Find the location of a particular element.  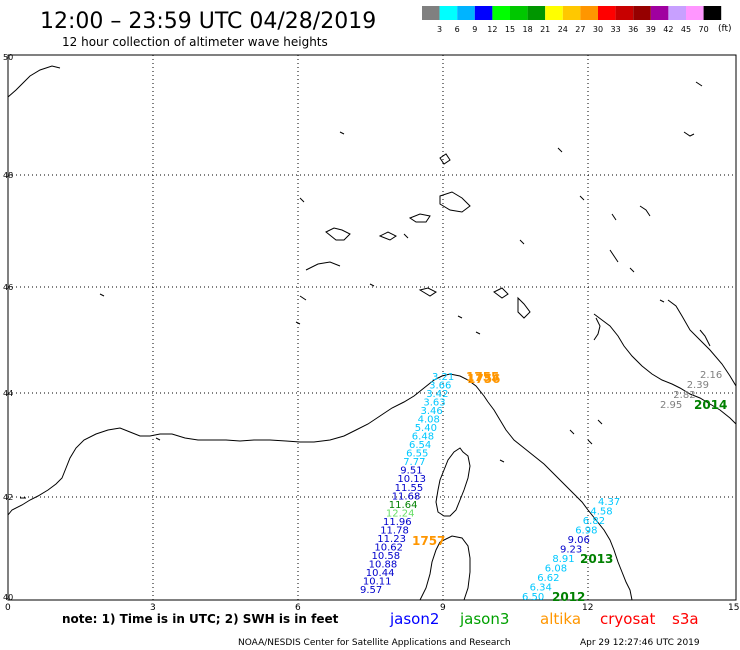

pass-time-label: 1755 is located at coordinates (482, 377).